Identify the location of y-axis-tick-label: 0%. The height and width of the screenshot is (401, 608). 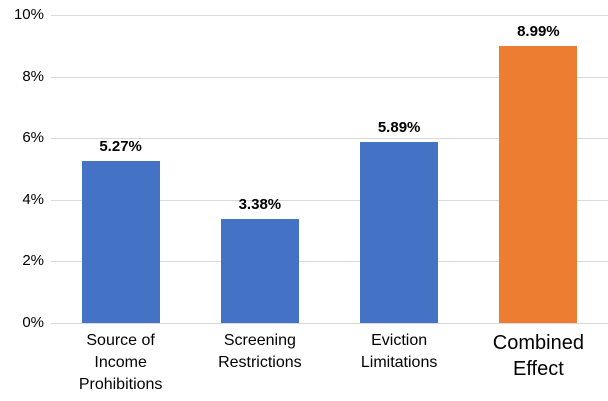
(33, 322).